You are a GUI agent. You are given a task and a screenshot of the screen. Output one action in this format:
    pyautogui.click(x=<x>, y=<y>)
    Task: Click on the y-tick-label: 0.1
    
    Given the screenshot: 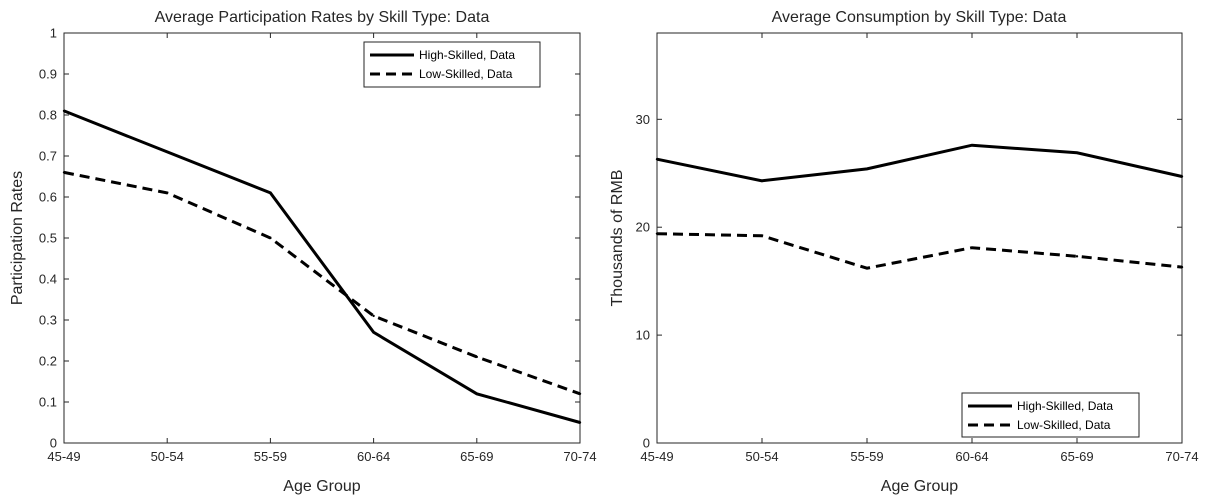 What is the action you would take?
    pyautogui.click(x=48, y=402)
    